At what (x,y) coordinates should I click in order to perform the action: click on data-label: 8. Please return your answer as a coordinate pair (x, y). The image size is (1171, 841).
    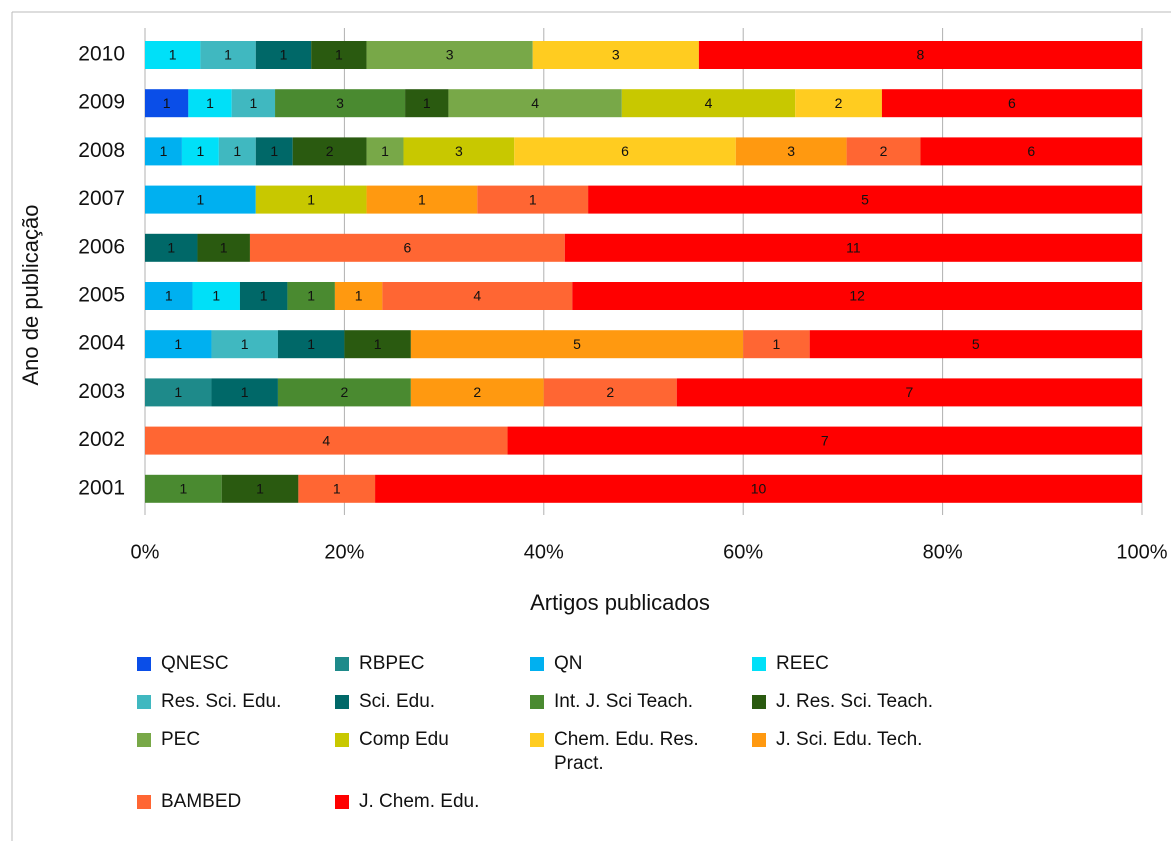
    Looking at the image, I should click on (921, 55).